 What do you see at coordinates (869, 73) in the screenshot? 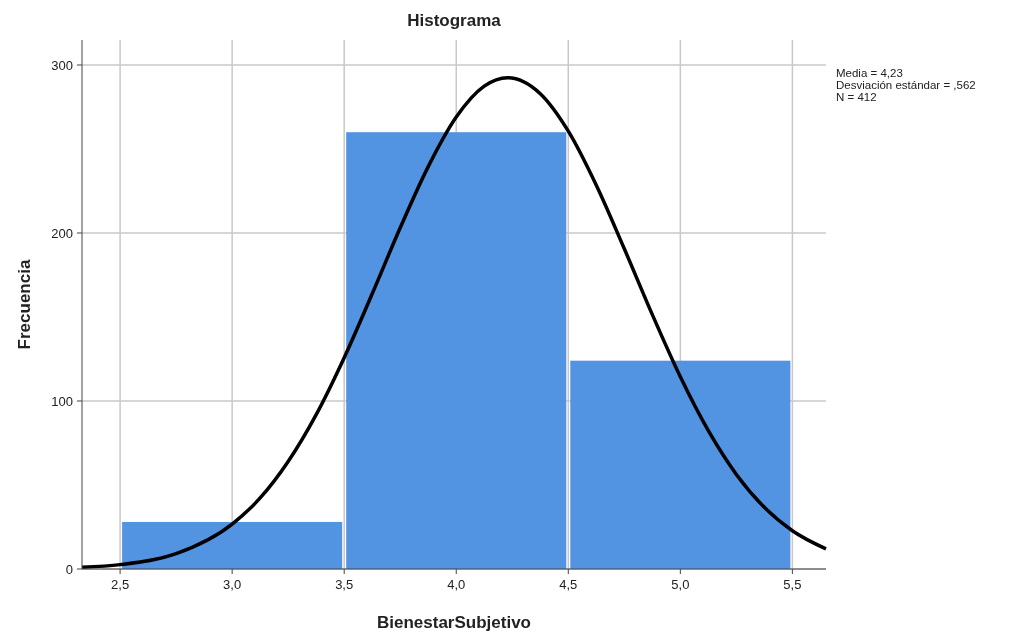
I see `text: Media = 4,23` at bounding box center [869, 73].